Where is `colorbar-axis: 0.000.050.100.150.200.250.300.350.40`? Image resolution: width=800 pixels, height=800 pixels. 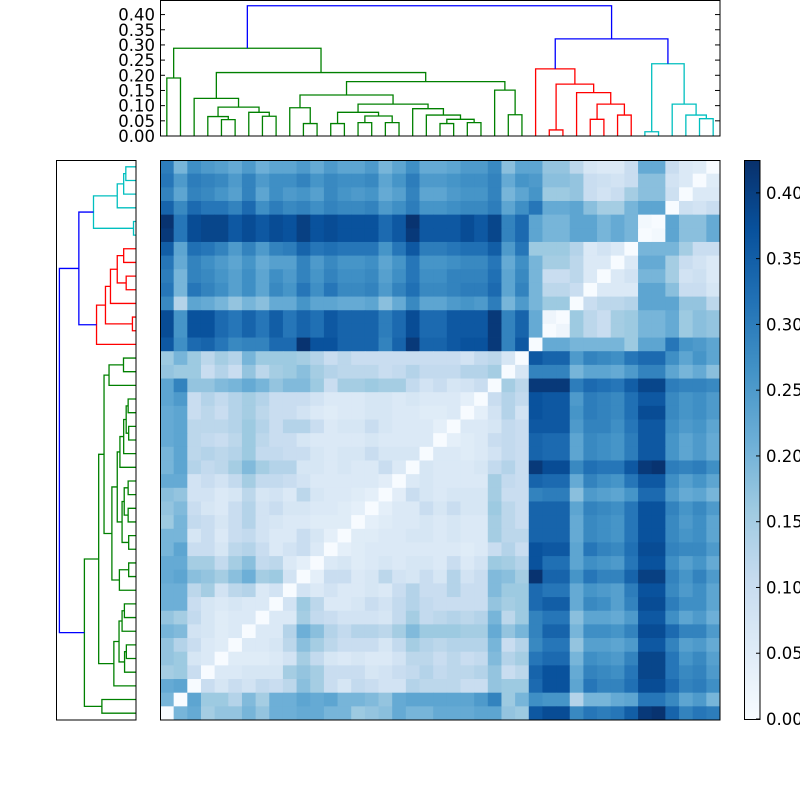
colorbar-axis: 0.000.050.100.150.200.250.300.350.40 is located at coordinates (778, 456).